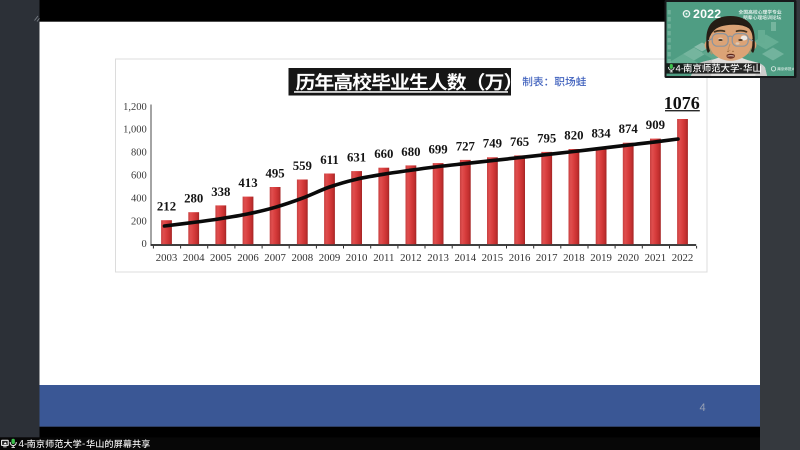  What do you see at coordinates (194, 258) in the screenshot?
I see `svg-text: 2004` at bounding box center [194, 258].